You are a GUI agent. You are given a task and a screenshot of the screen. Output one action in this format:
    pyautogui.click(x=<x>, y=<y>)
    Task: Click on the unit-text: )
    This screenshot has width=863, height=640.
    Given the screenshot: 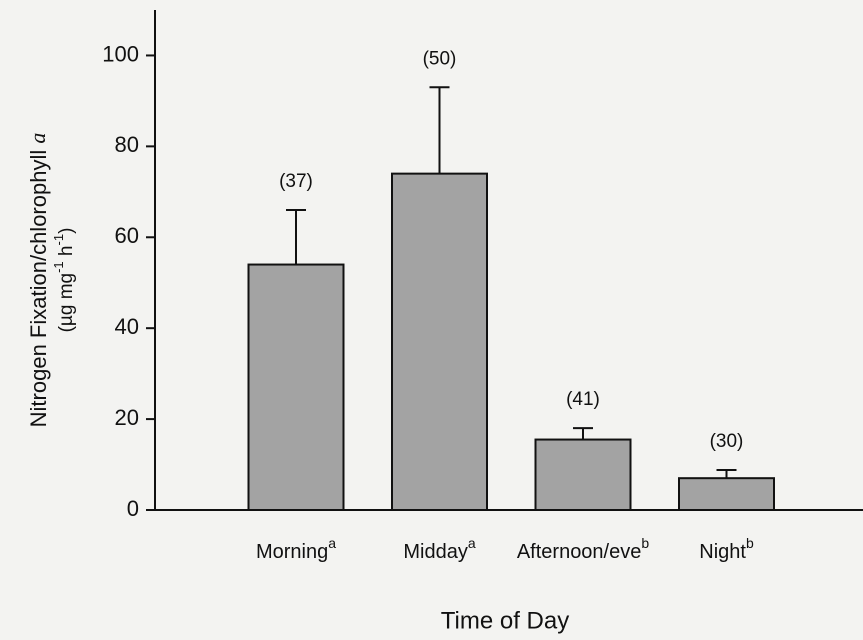 What is the action you would take?
    pyautogui.click(x=66, y=231)
    